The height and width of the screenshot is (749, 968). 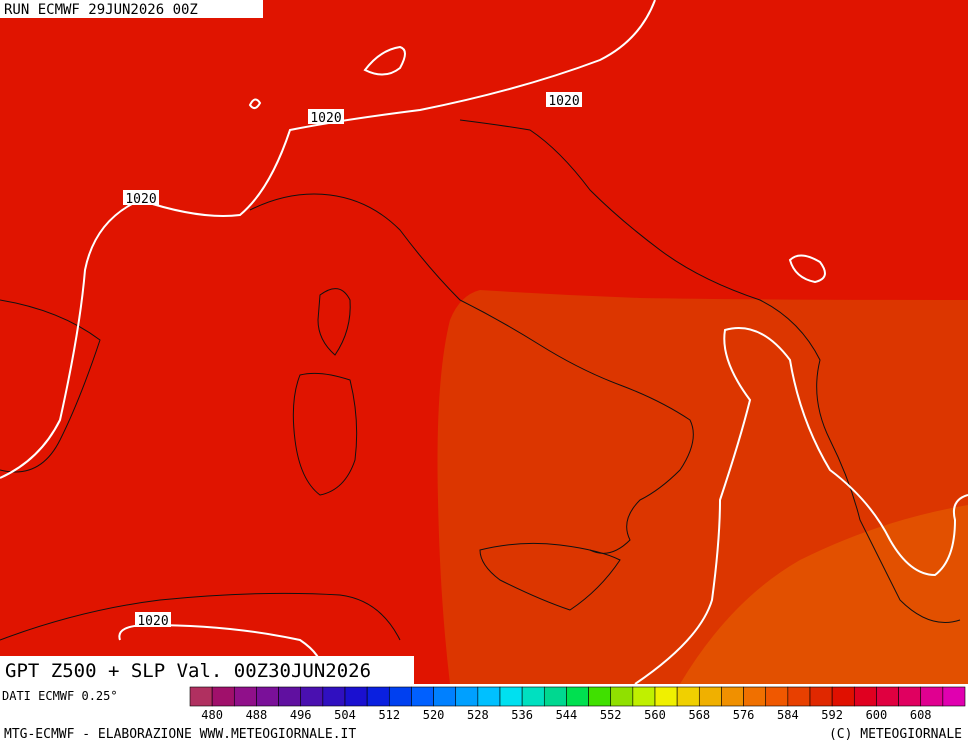 What do you see at coordinates (877, 715) in the screenshot?
I see `colorbar-label: 600` at bounding box center [877, 715].